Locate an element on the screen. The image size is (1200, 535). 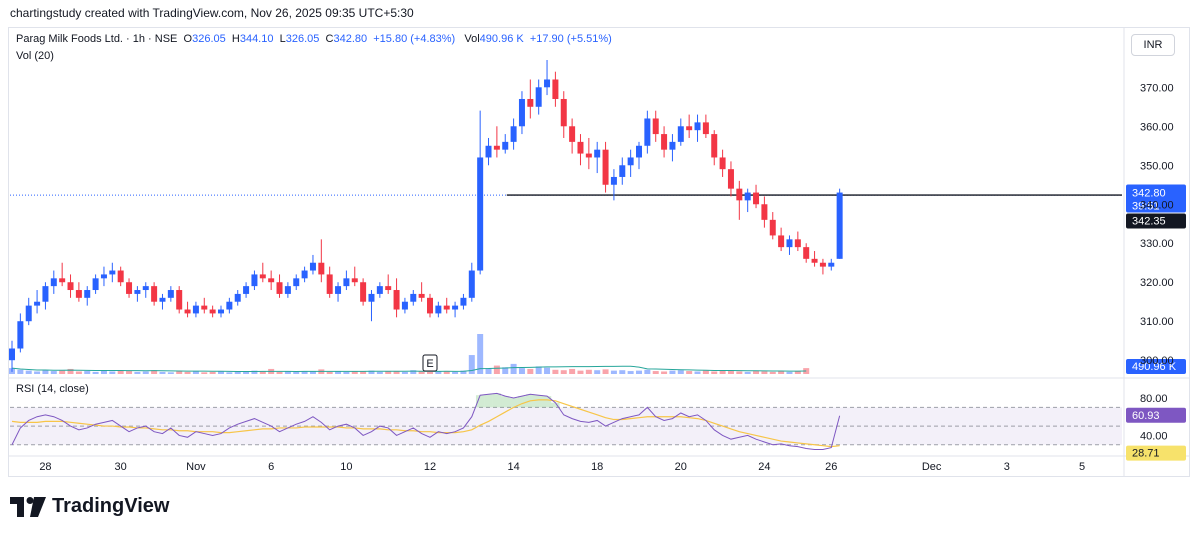
time-tick-label: Nov is located at coordinates (196, 467).